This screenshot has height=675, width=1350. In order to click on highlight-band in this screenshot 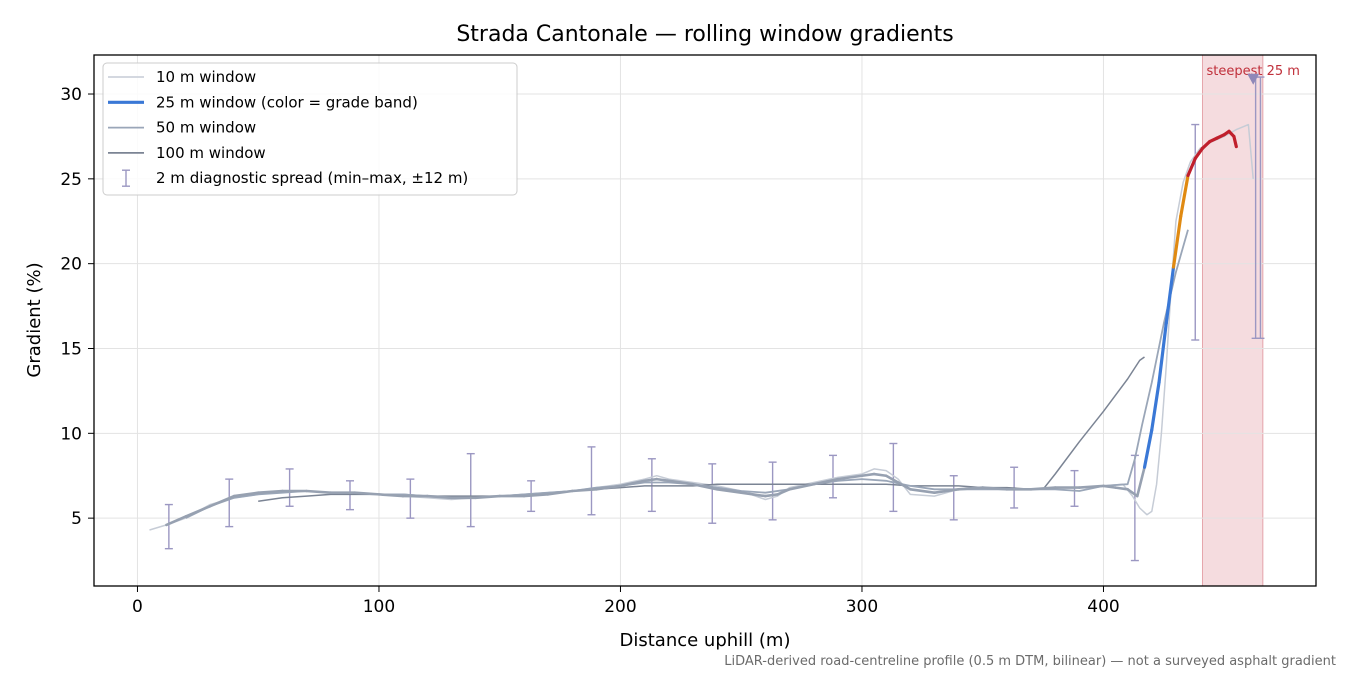, I will do `click(1232, 320)`.